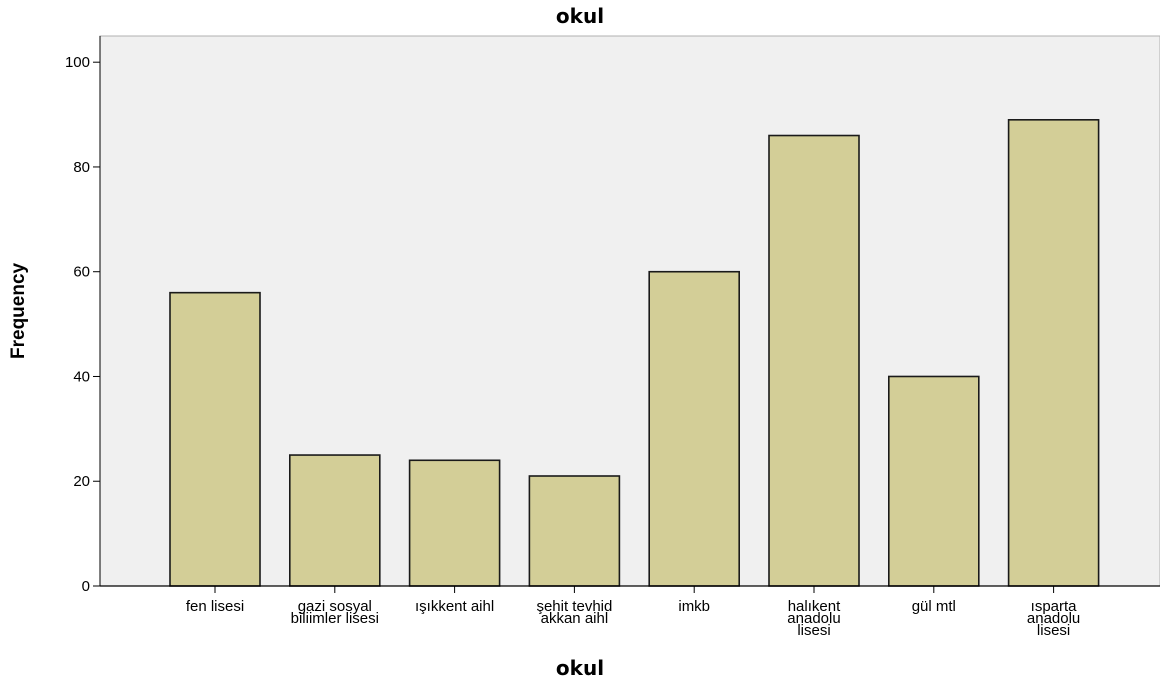 The height and width of the screenshot is (681, 1160). Describe the element at coordinates (575, 618) in the screenshot. I see `x-tick-label: akkan aihl` at that location.